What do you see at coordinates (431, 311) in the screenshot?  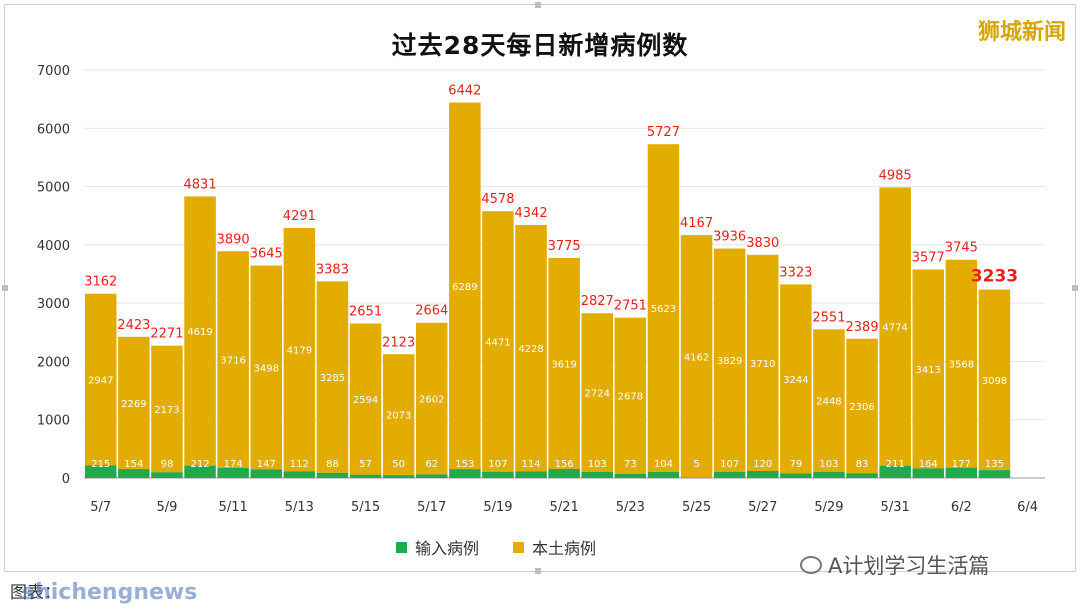 I see `data-label-total: 2664` at bounding box center [431, 311].